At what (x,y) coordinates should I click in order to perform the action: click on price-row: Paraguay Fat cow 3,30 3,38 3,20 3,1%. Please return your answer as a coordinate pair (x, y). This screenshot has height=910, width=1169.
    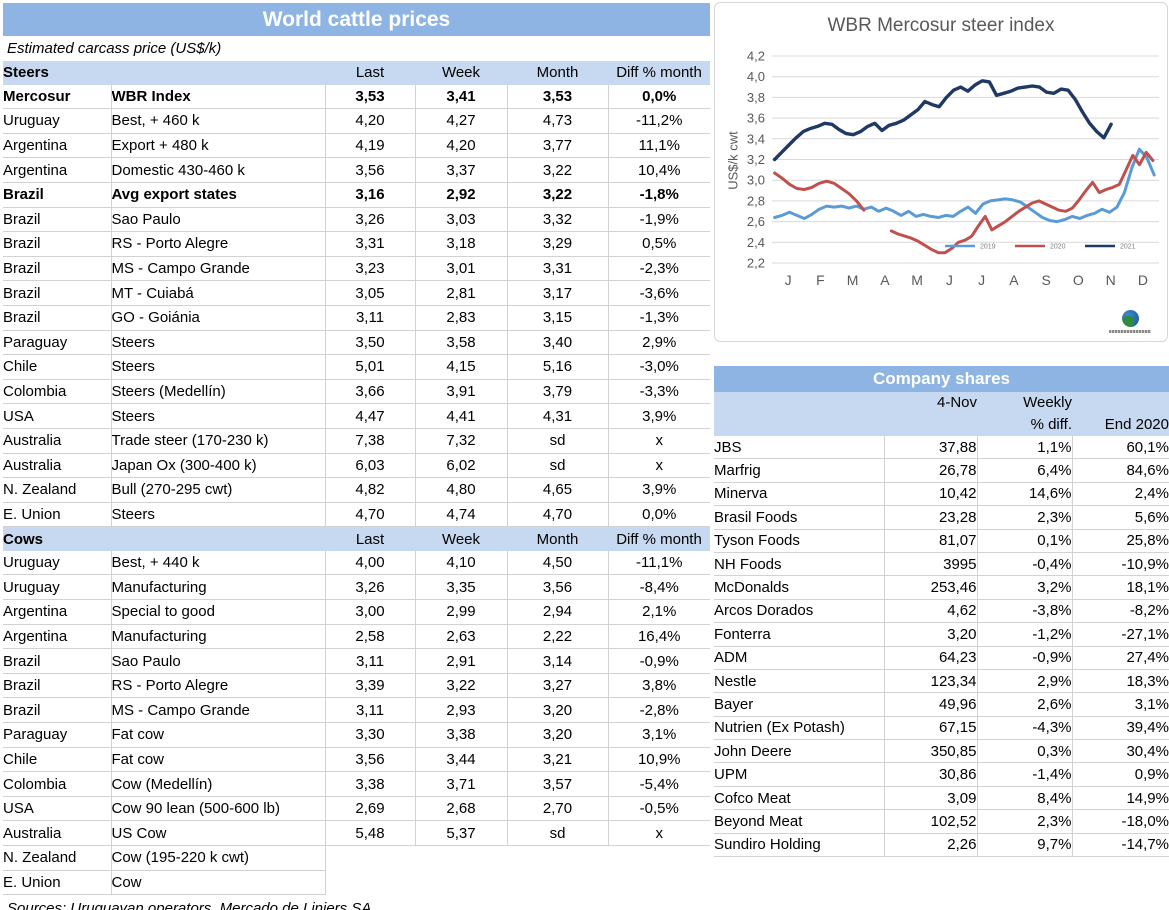
    Looking at the image, I should click on (356, 735).